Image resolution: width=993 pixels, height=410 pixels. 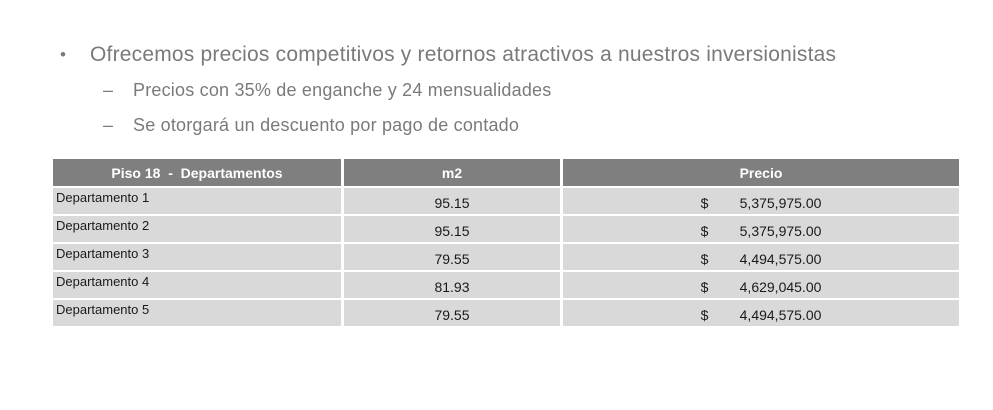 What do you see at coordinates (197, 313) in the screenshot?
I see `table-cell-name: Departamento 5` at bounding box center [197, 313].